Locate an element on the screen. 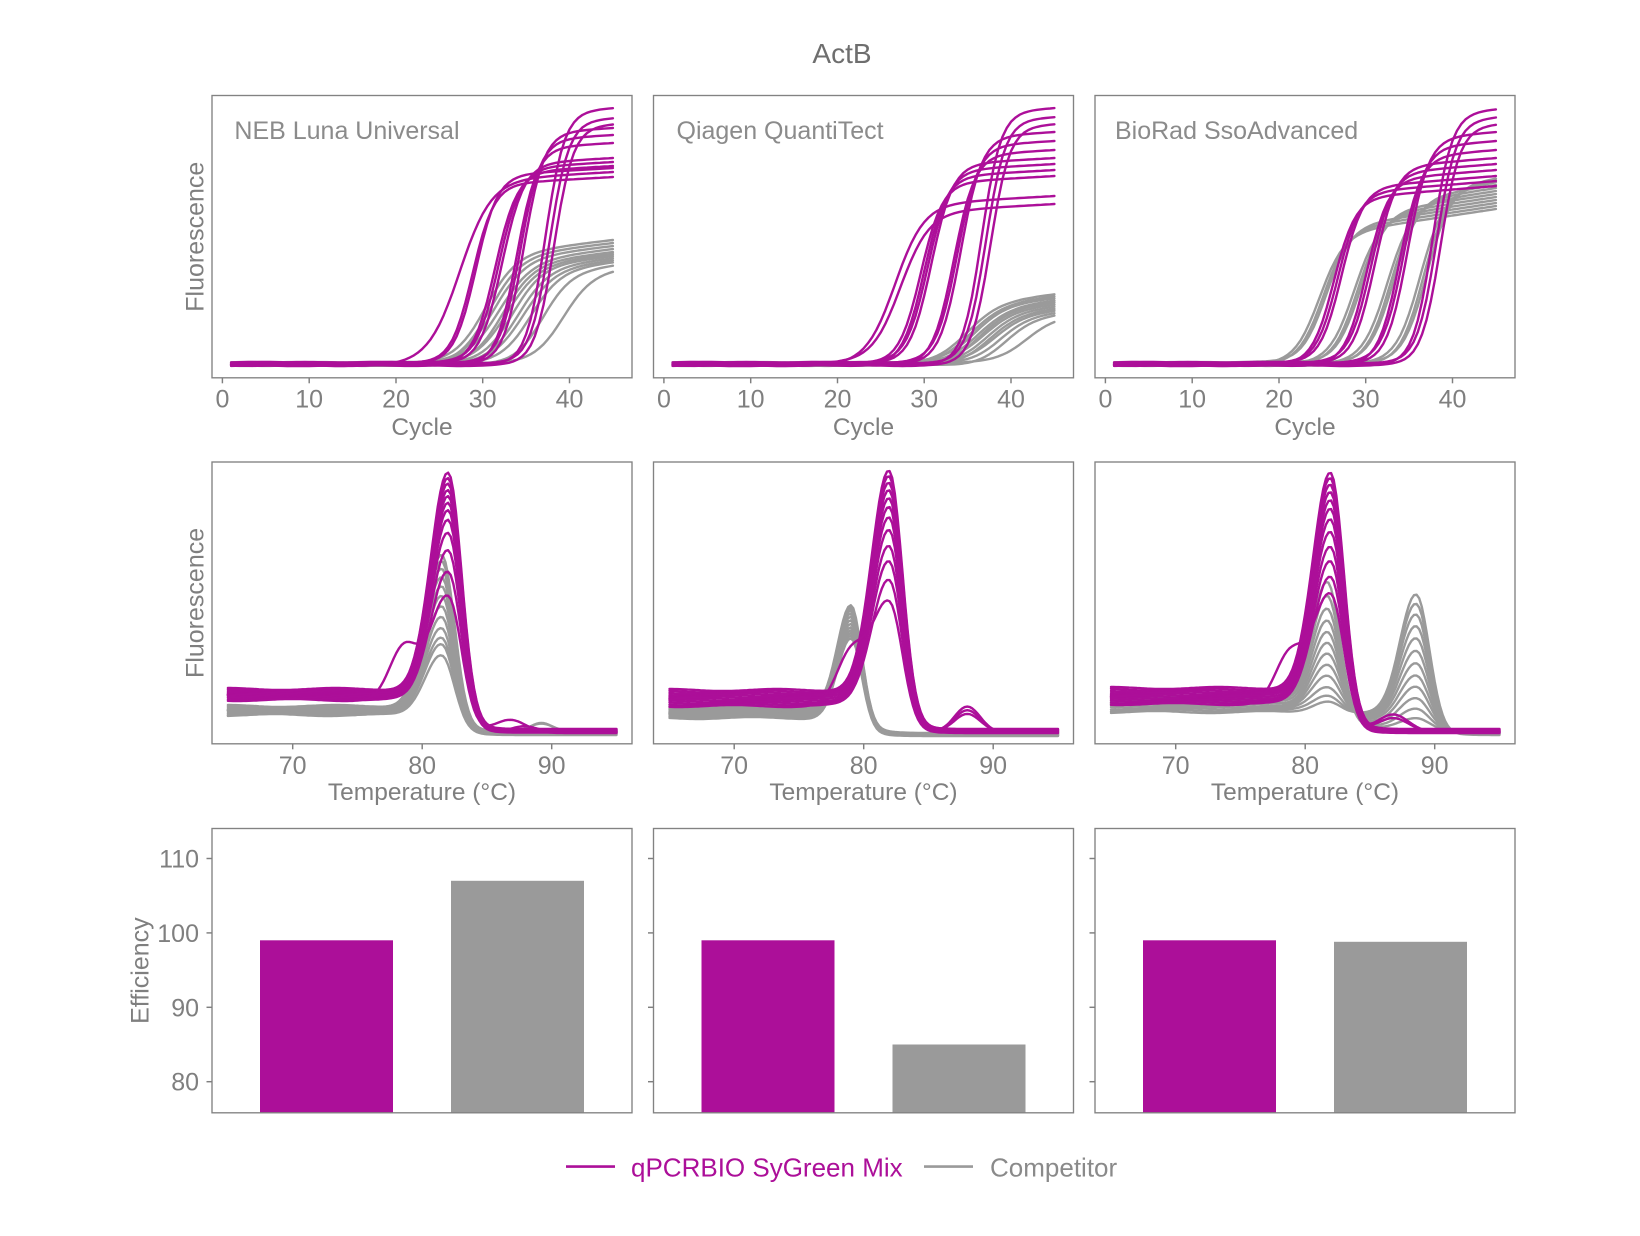 The width and height of the screenshot is (1640, 1236). svg-text: 100 is located at coordinates (178, 934).